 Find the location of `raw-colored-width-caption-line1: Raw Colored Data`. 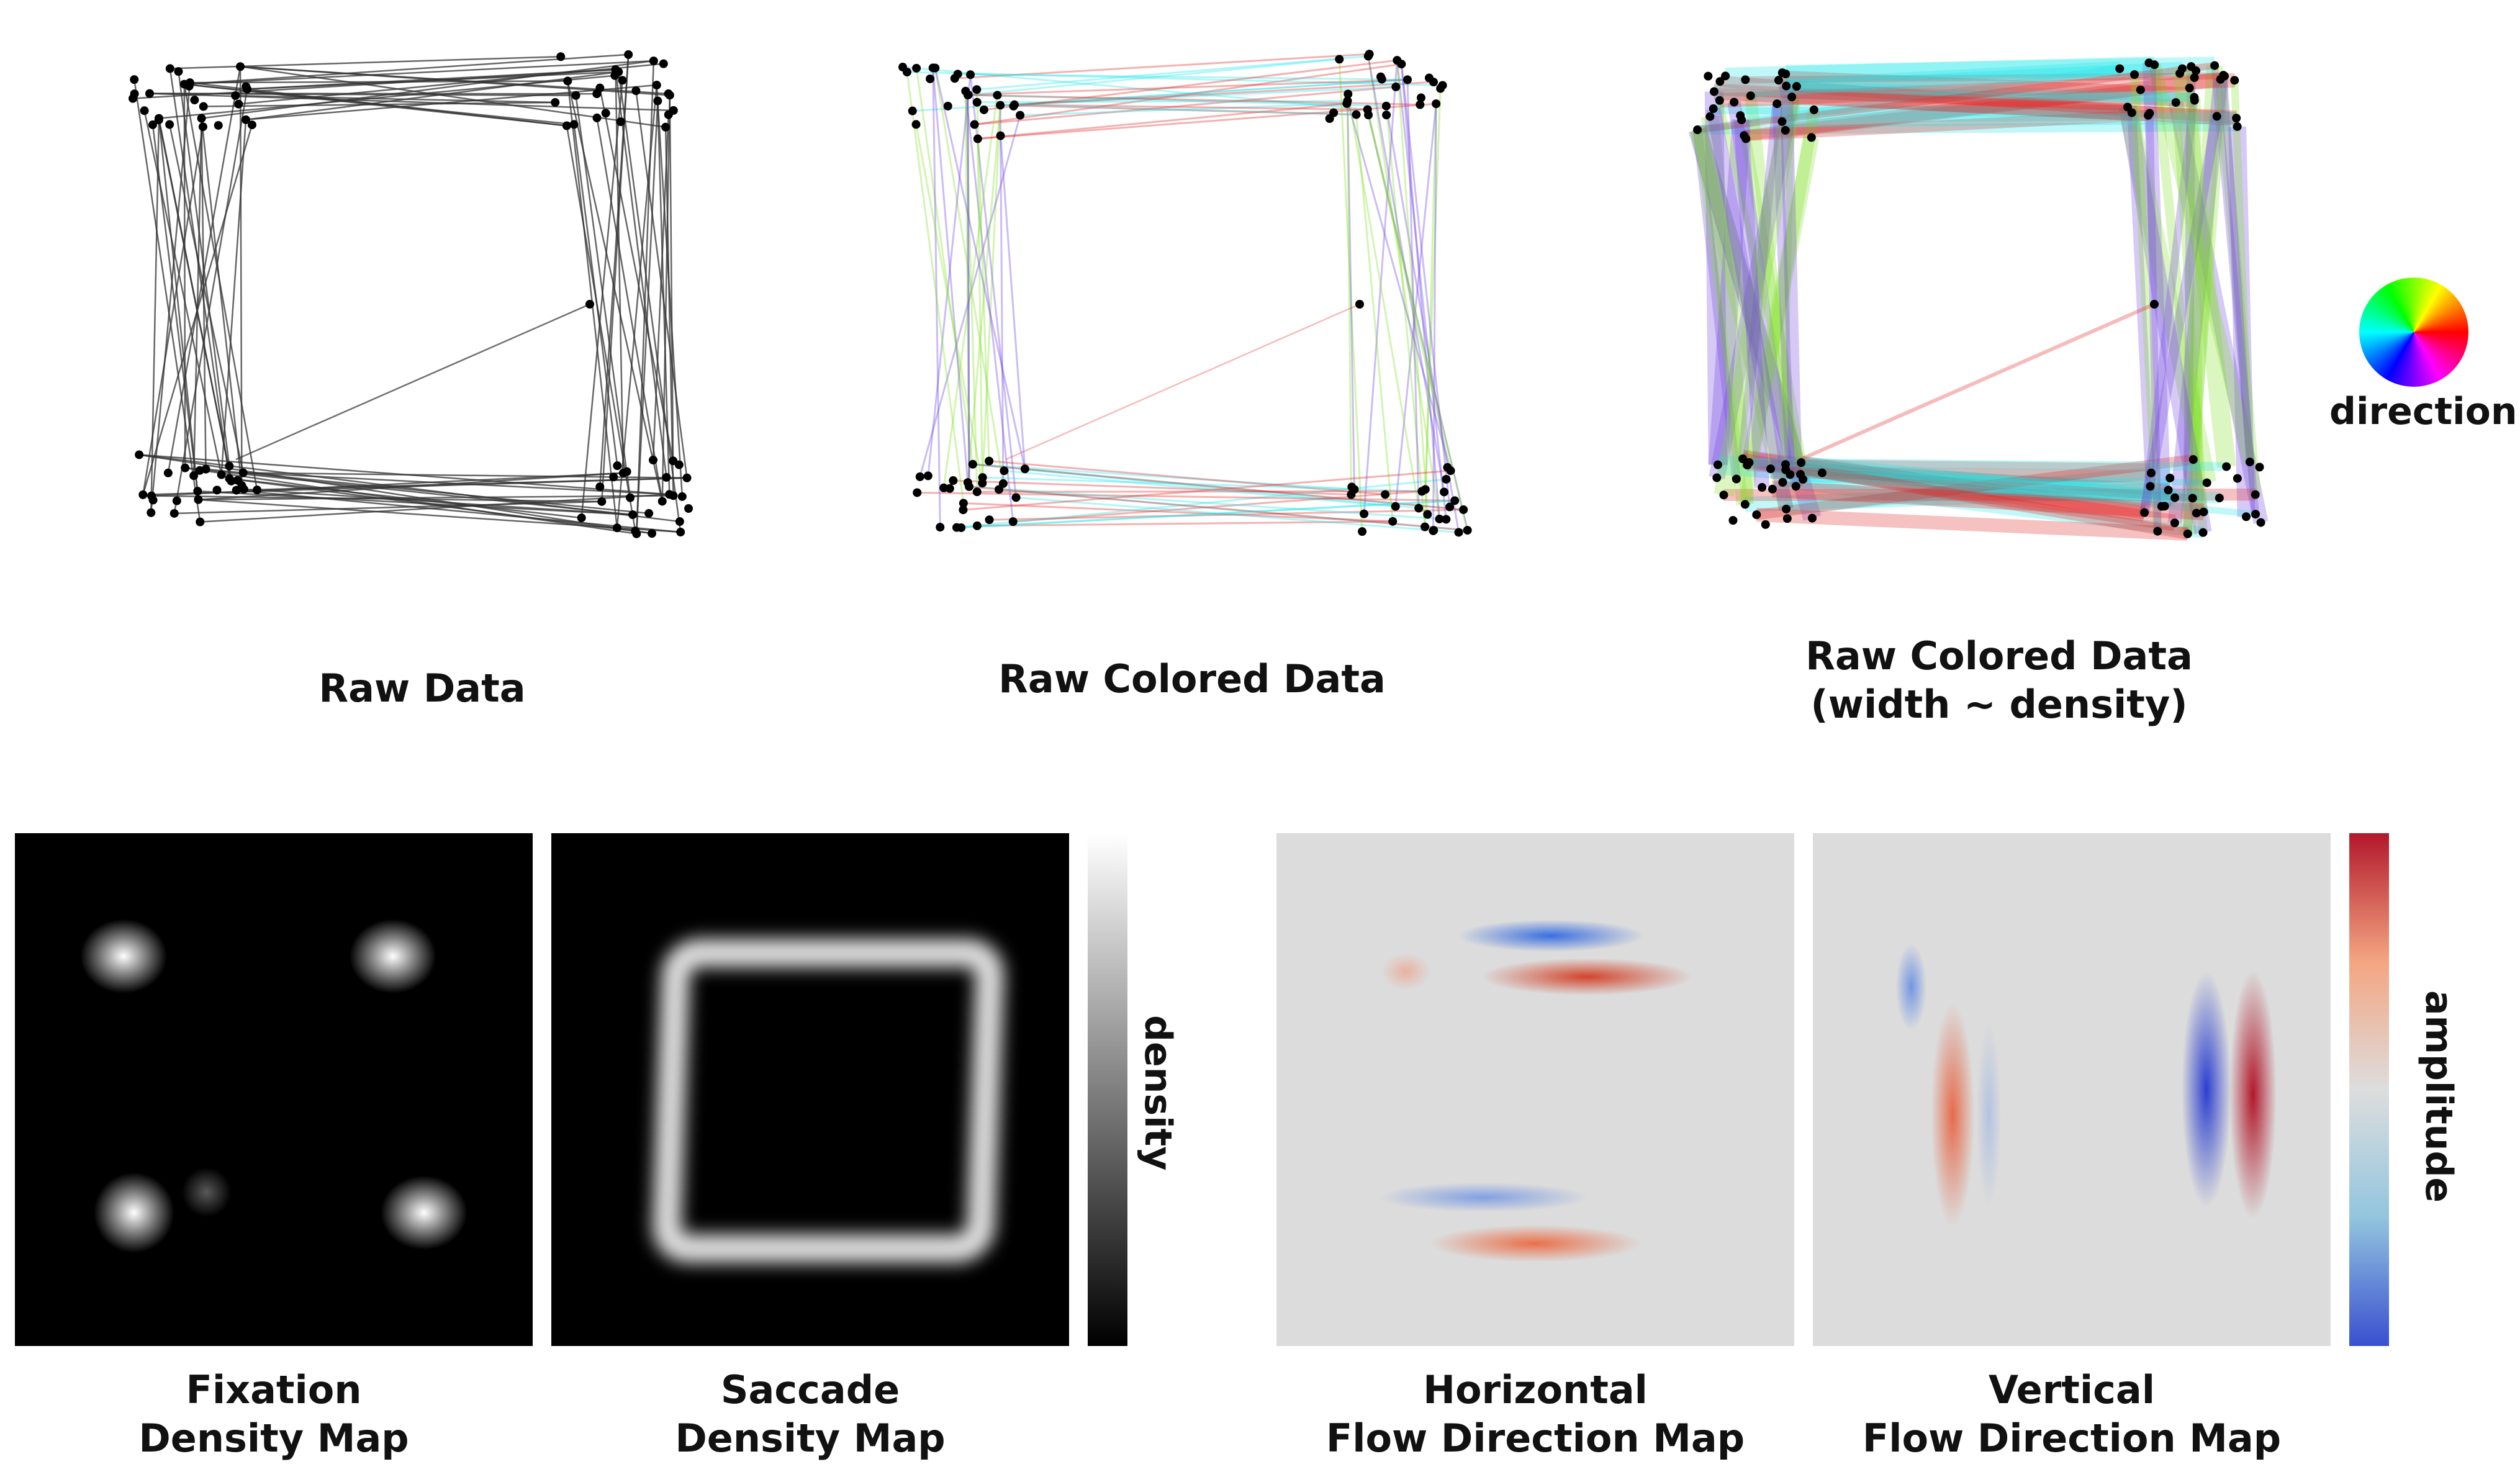

raw-colored-width-caption-line1: Raw Colored Data is located at coordinates (1999, 656).